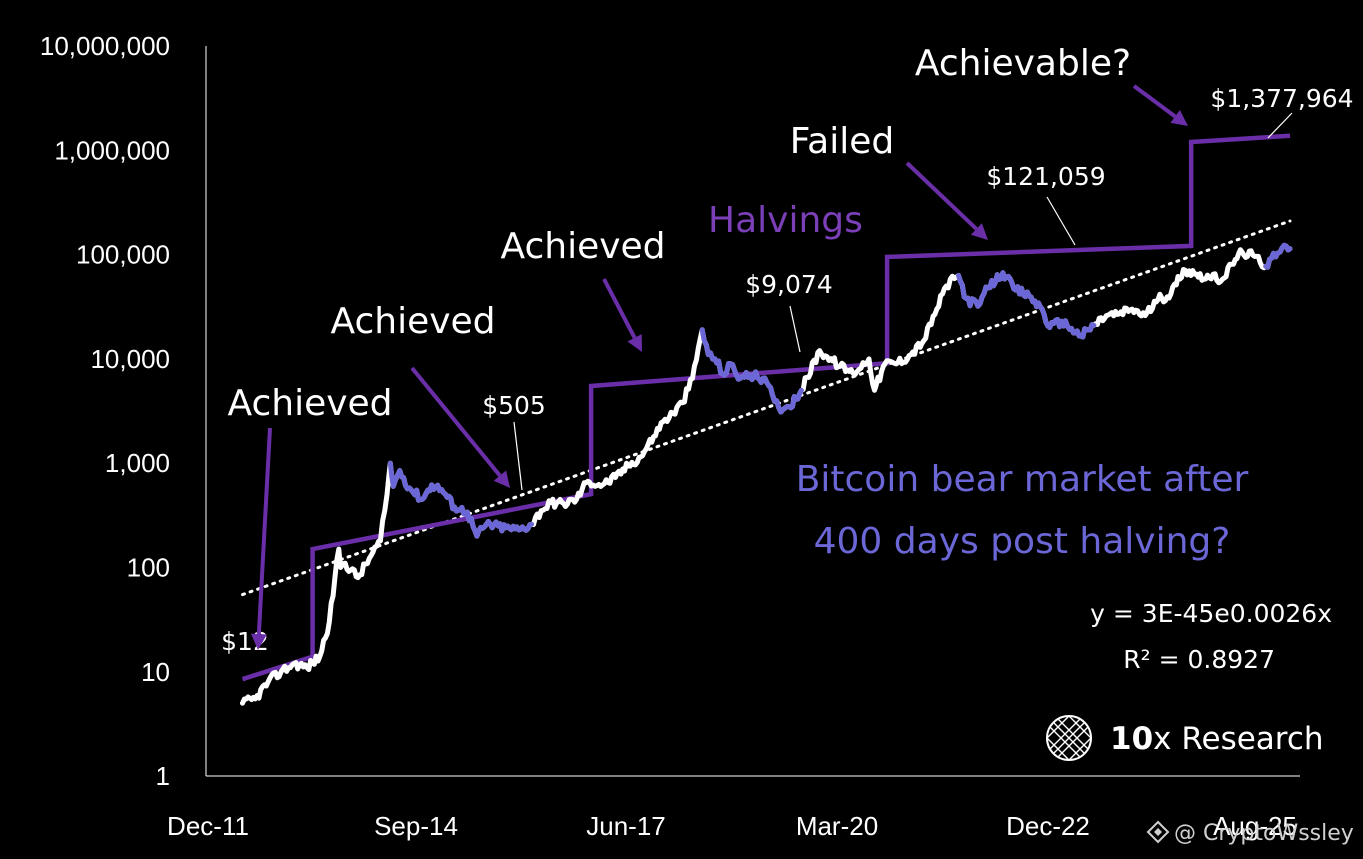 This screenshot has width=1363, height=859. Describe the element at coordinates (105, 46) in the screenshot. I see `y-tick-label: 10,000,000` at that location.